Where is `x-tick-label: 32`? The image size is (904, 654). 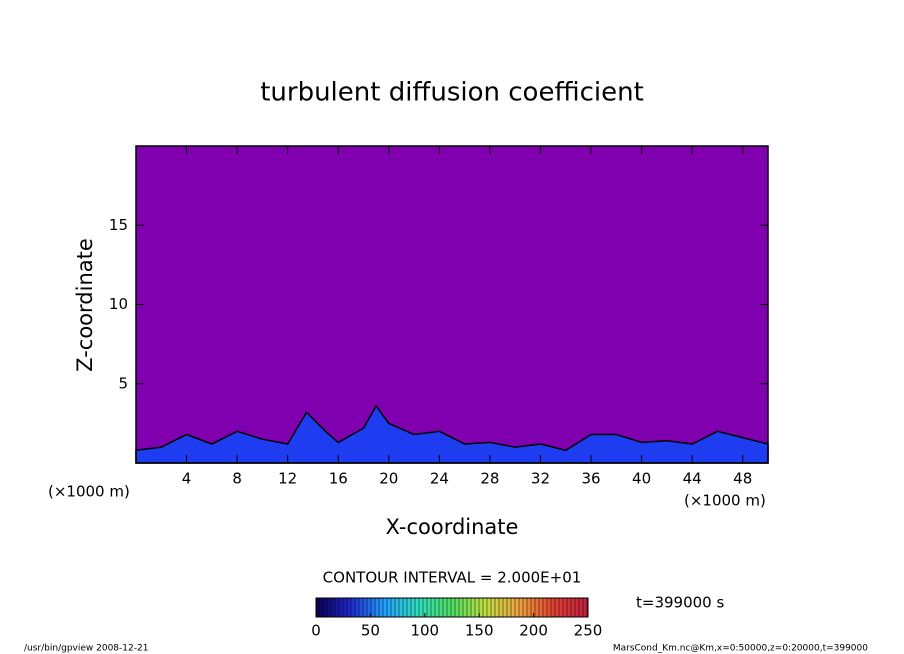
x-tick-label: 32 is located at coordinates (540, 479).